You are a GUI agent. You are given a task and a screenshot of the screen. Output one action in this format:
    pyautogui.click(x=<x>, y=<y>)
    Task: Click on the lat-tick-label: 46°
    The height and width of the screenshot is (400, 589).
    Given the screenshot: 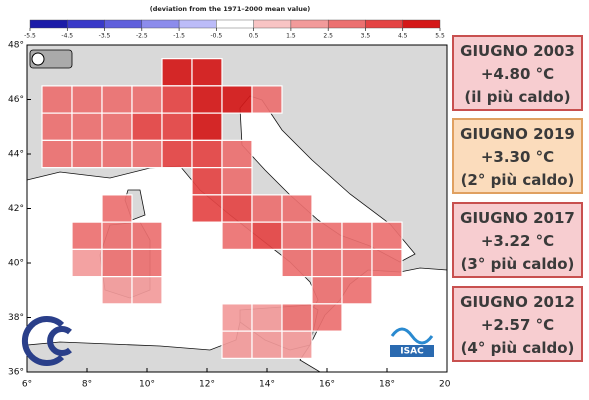 What is the action you would take?
    pyautogui.click(x=16, y=100)
    